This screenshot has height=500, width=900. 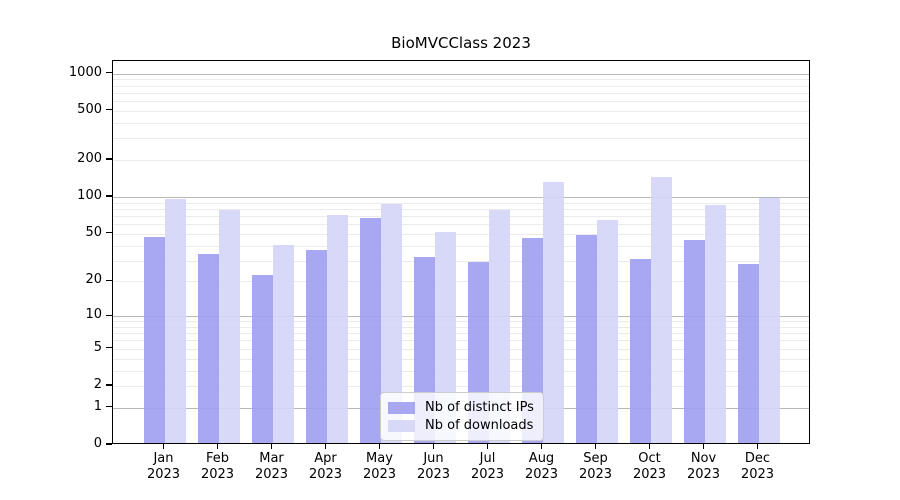 I want to click on y-tick-label: 200, so click(x=89, y=158).